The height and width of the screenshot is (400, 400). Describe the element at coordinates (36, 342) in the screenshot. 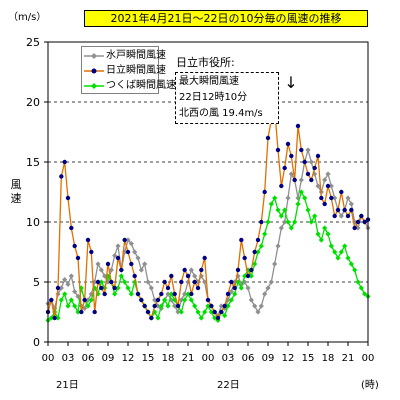

I see `y-tick-label-0: 0` at that location.